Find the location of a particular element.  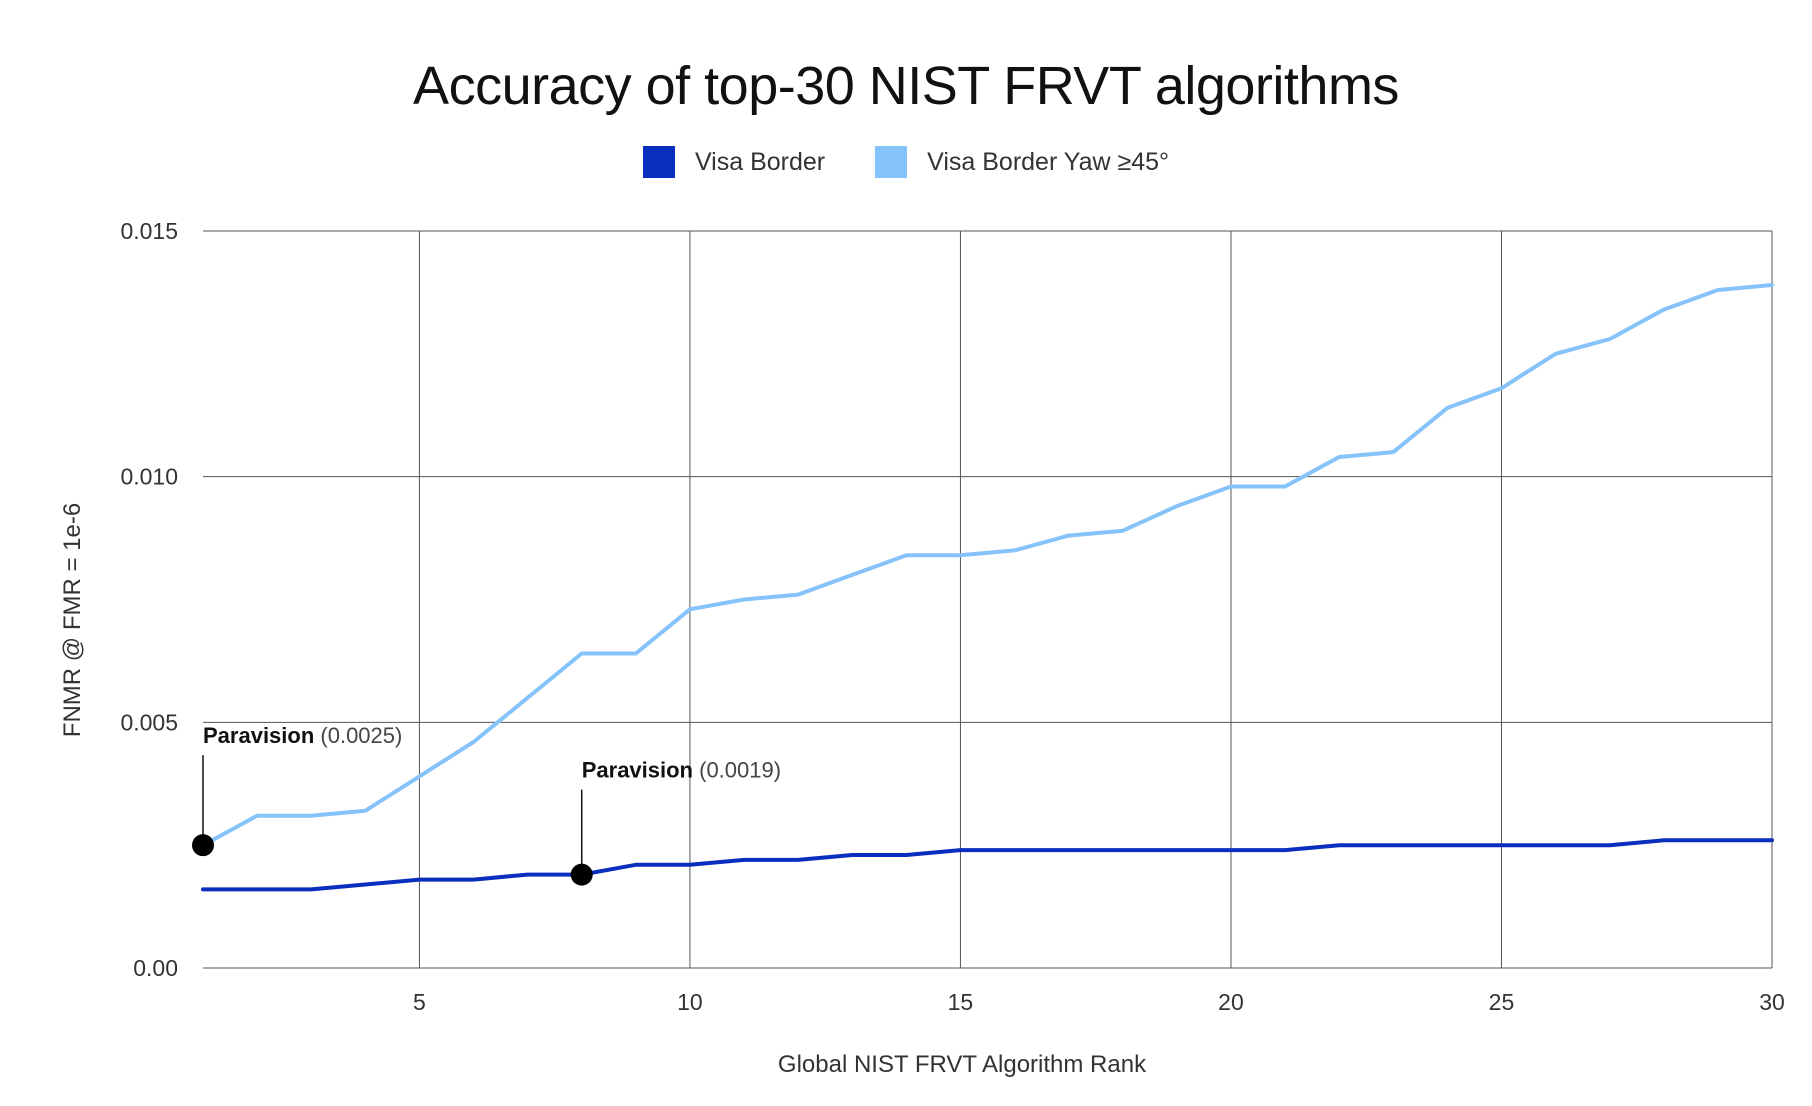

y-tick-label: 0.015 is located at coordinates (149, 231).